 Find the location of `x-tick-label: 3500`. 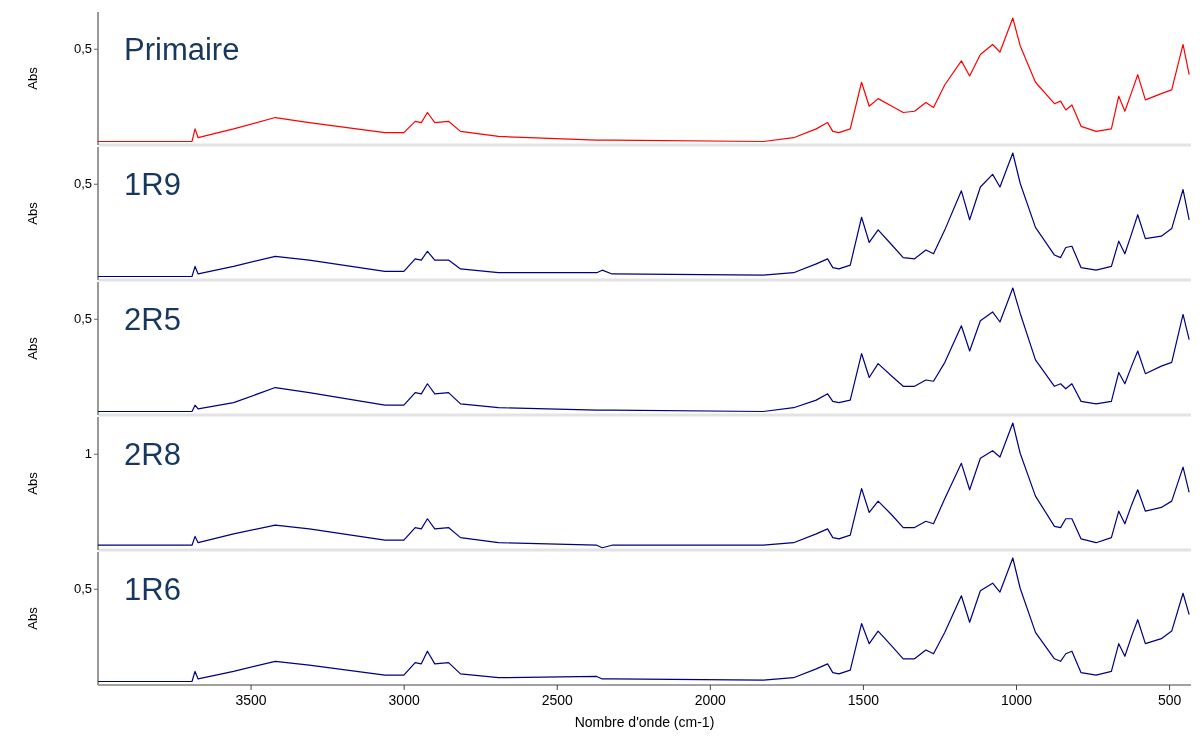

x-tick-label: 3500 is located at coordinates (251, 700).